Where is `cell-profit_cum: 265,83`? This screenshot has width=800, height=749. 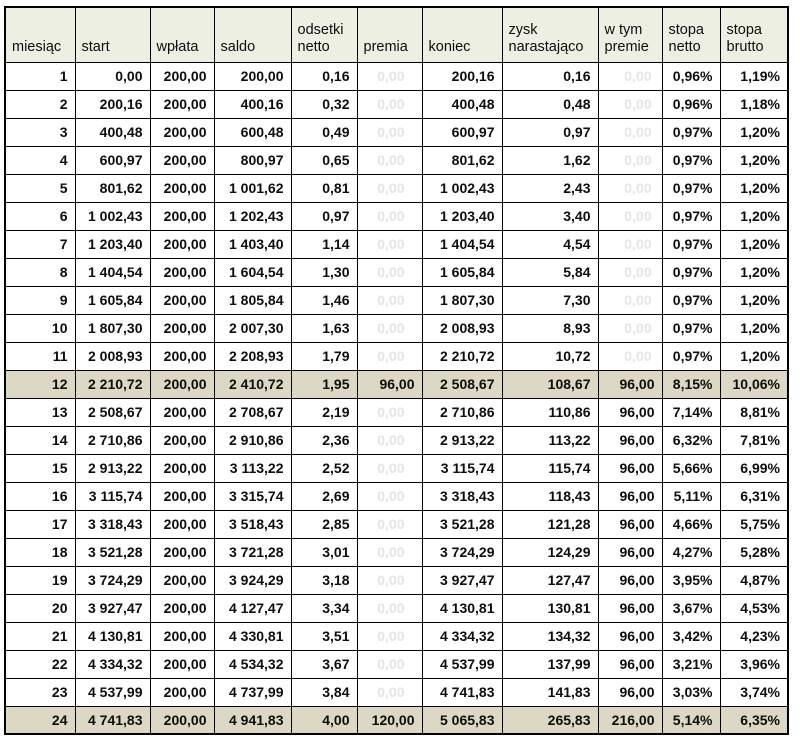
cell-profit_cum: 265,83 is located at coordinates (550, 720).